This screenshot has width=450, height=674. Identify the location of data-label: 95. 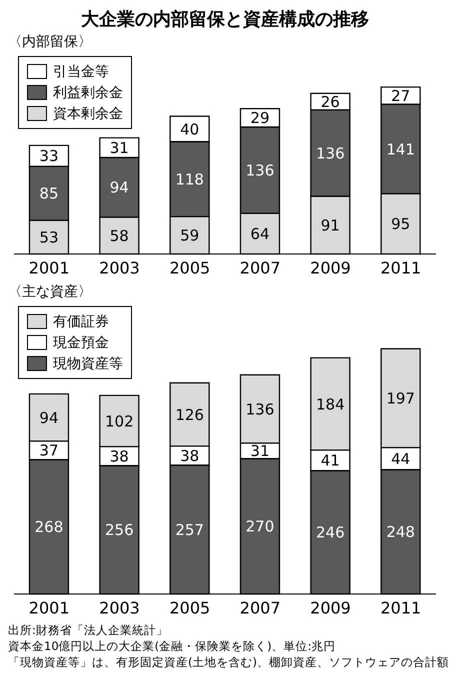
(400, 224).